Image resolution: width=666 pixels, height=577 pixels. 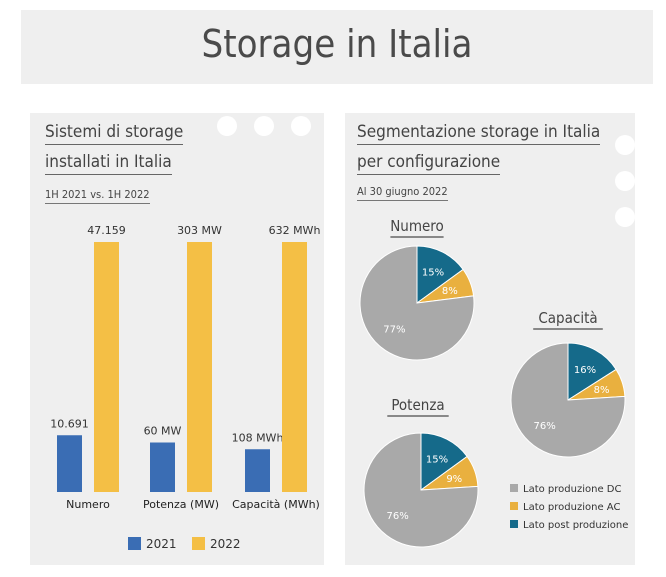 What do you see at coordinates (276, 504) in the screenshot?
I see `x-tick-label: Capacità (MWh)` at bounding box center [276, 504].